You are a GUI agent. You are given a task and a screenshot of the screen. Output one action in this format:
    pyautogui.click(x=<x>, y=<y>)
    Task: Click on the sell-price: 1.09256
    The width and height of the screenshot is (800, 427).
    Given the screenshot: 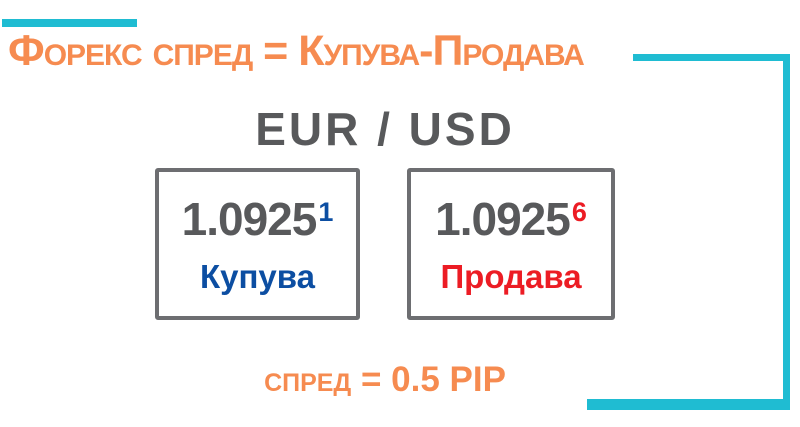 What is the action you would take?
    pyautogui.click(x=511, y=219)
    